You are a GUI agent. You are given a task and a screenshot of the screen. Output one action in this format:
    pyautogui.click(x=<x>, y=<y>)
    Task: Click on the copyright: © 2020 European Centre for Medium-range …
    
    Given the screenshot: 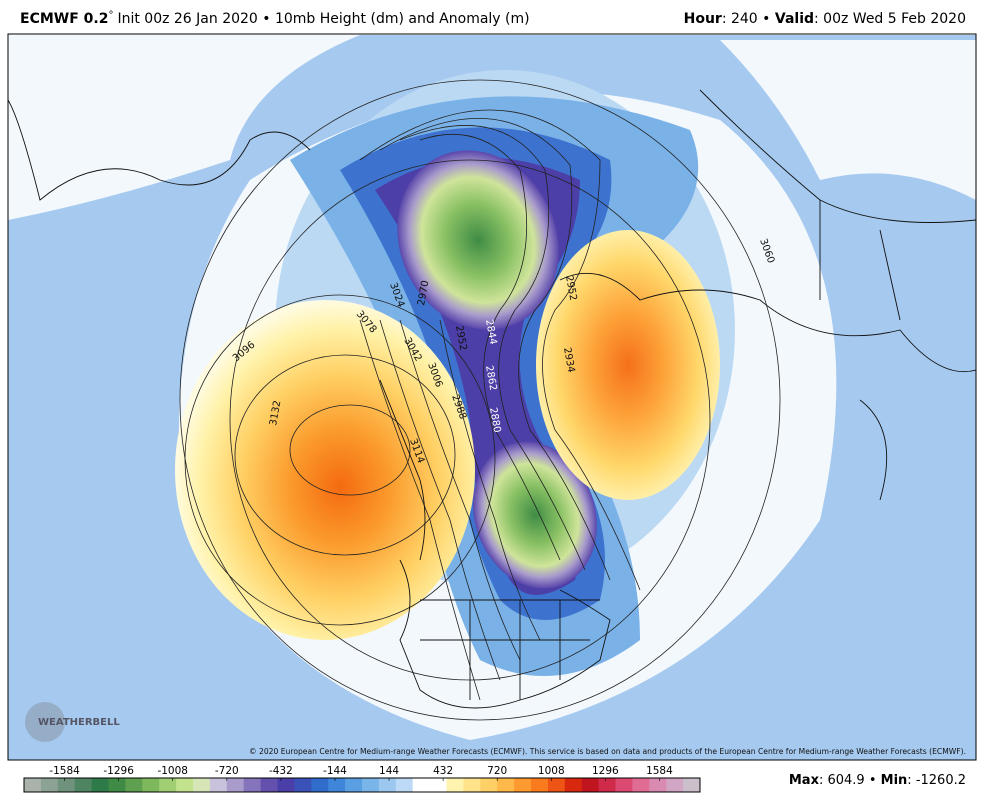 What is the action you would take?
    pyautogui.click(x=607, y=751)
    